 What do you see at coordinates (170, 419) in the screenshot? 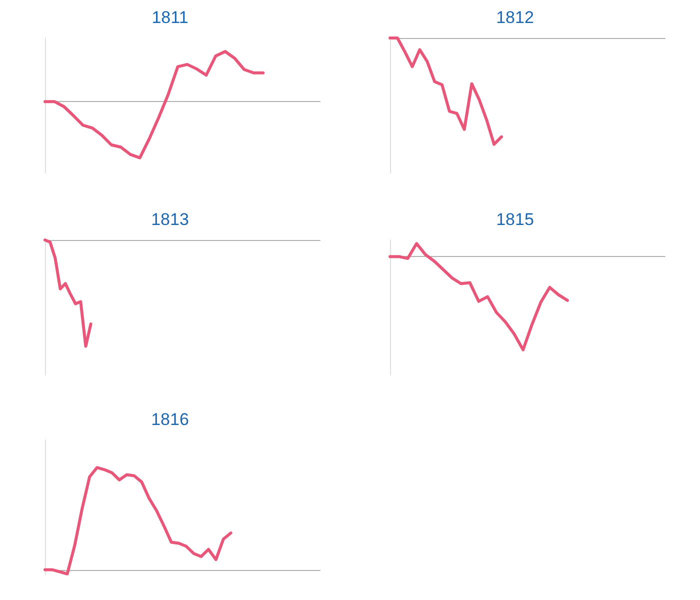
I see `chart-title: 1816` at bounding box center [170, 419].